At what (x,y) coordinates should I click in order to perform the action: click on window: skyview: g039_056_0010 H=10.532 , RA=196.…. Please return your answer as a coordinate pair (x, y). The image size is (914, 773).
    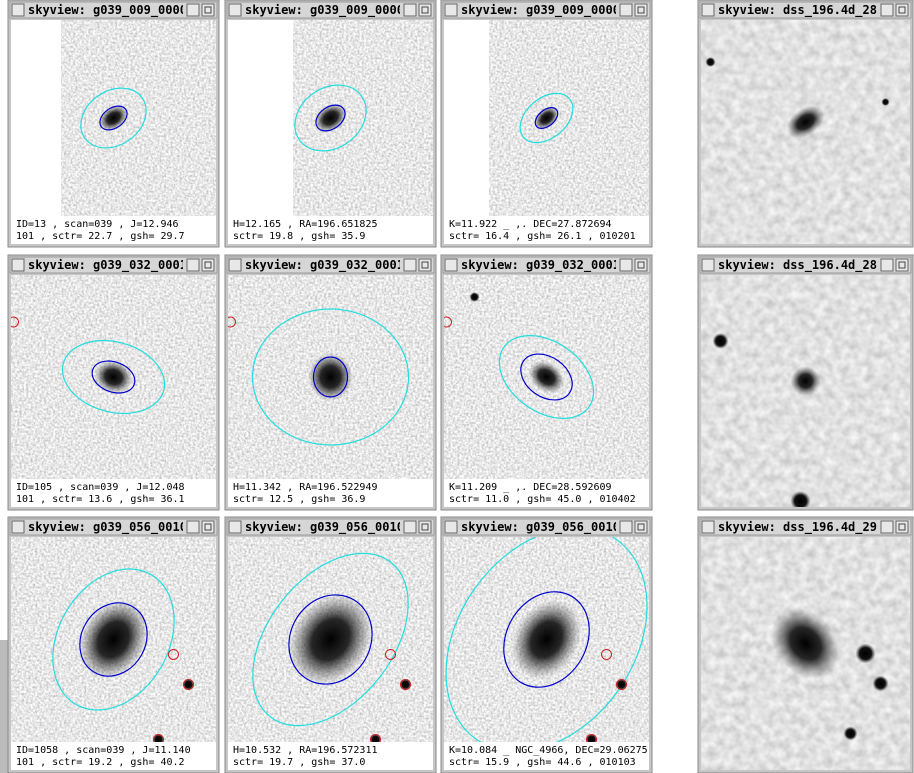
    Looking at the image, I should click on (330, 644).